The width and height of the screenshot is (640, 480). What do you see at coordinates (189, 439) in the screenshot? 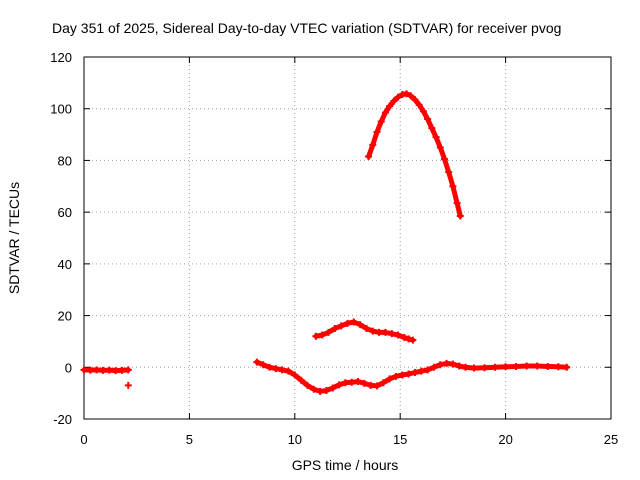
I see `x-tick-label: 5` at bounding box center [189, 439].